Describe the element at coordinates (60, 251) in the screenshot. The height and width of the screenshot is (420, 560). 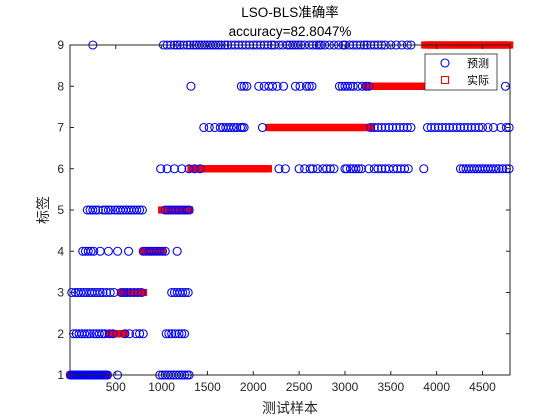
I see `y-tick-label: 4` at that location.